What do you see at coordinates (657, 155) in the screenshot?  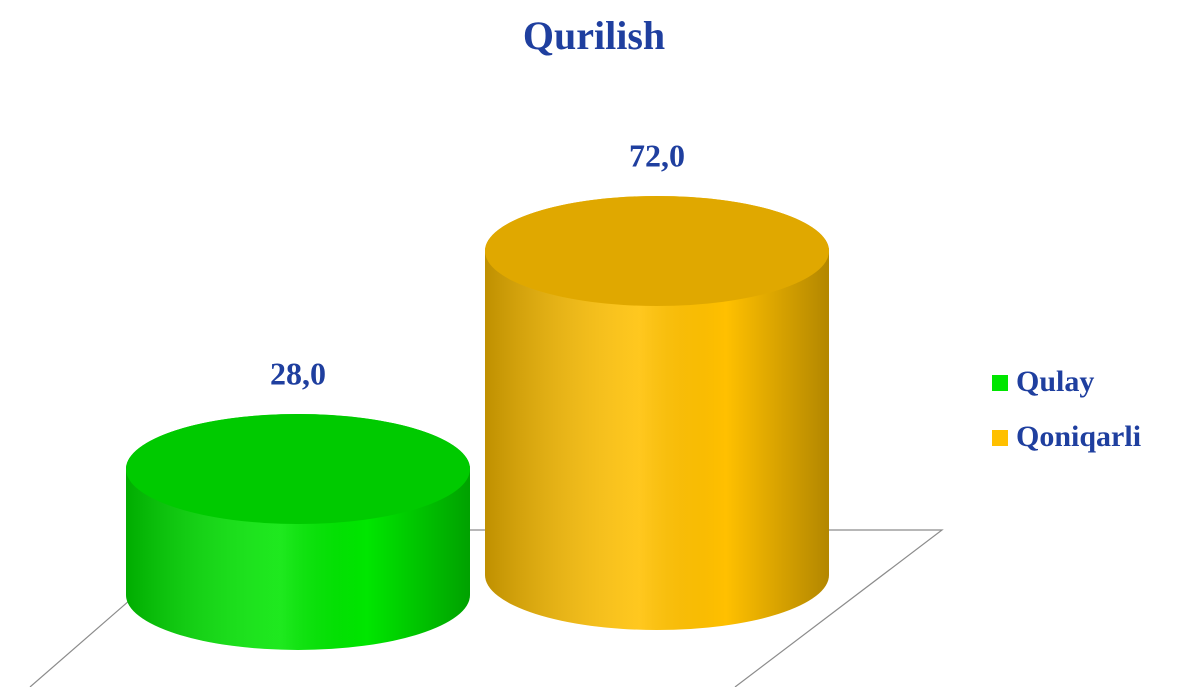 I see `value-label: 72,0` at bounding box center [657, 155].